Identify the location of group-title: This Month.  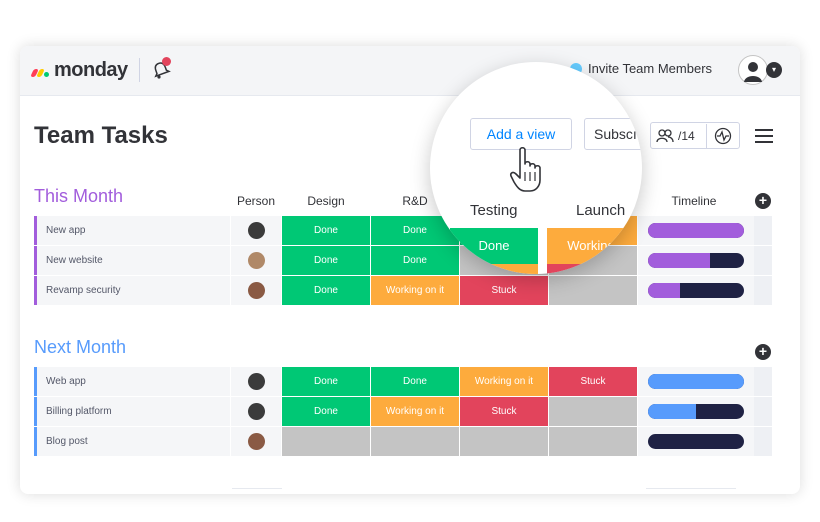
(79, 196).